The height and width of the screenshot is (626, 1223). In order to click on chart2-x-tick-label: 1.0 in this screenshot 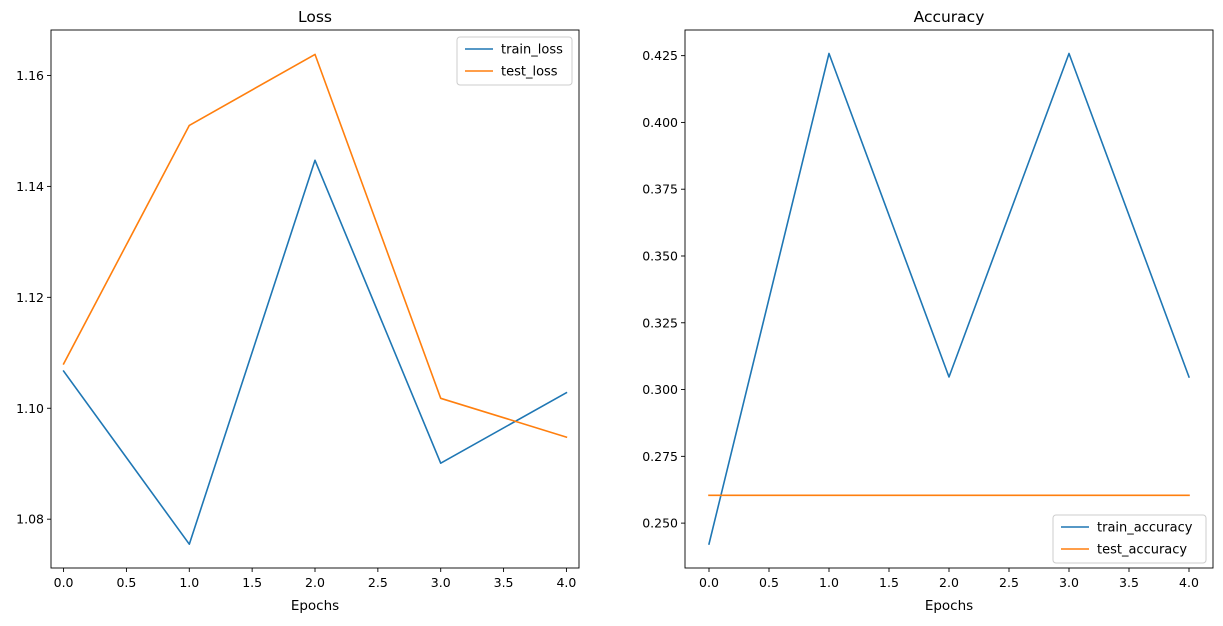, I will do `click(829, 582)`.